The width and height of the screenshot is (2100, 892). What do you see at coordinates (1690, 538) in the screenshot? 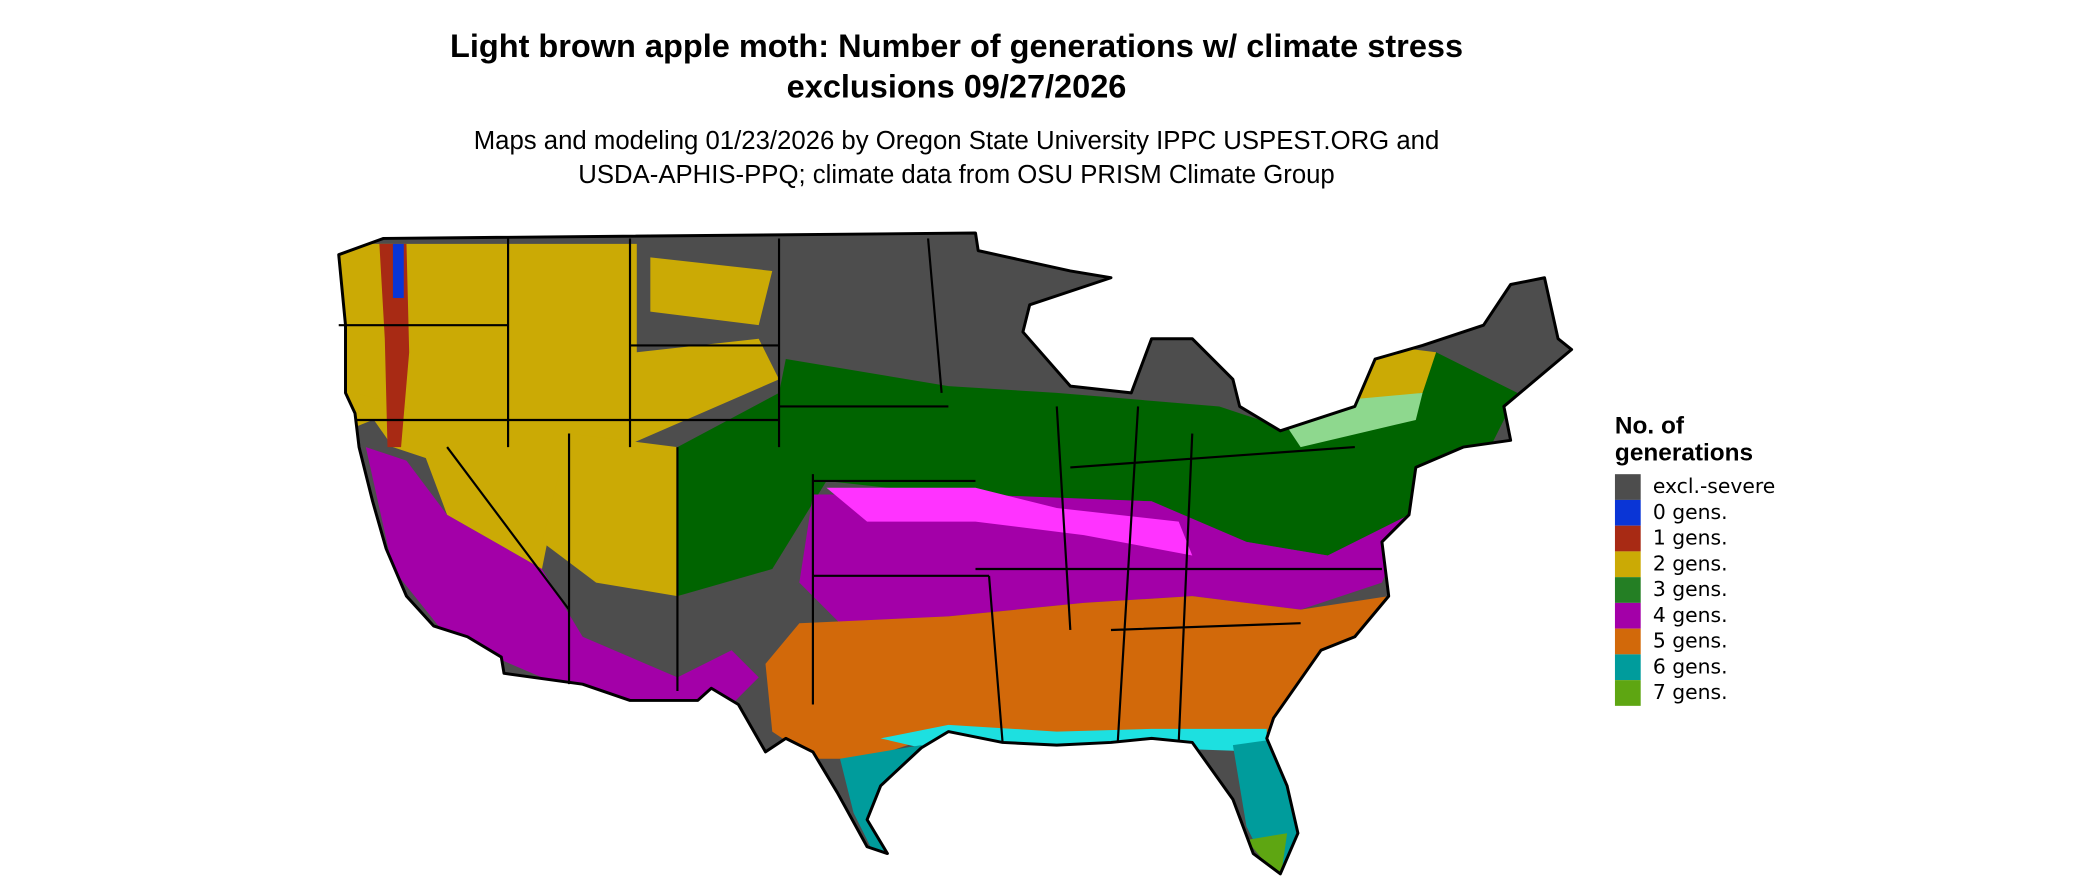
I see `legend-label: 1 gens.` at bounding box center [1690, 538].